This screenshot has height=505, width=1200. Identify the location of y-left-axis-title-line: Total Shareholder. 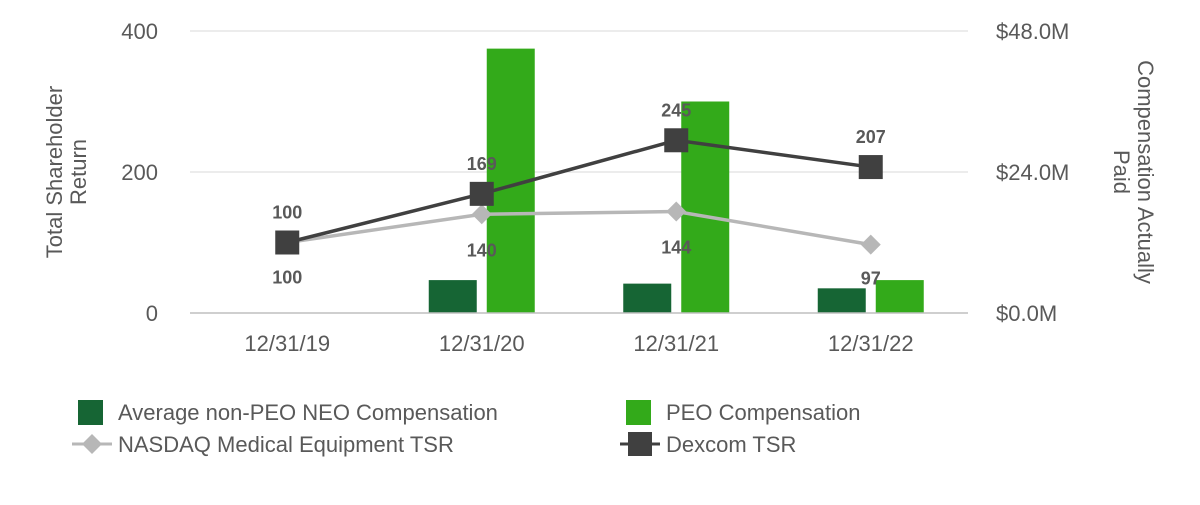
(54, 172).